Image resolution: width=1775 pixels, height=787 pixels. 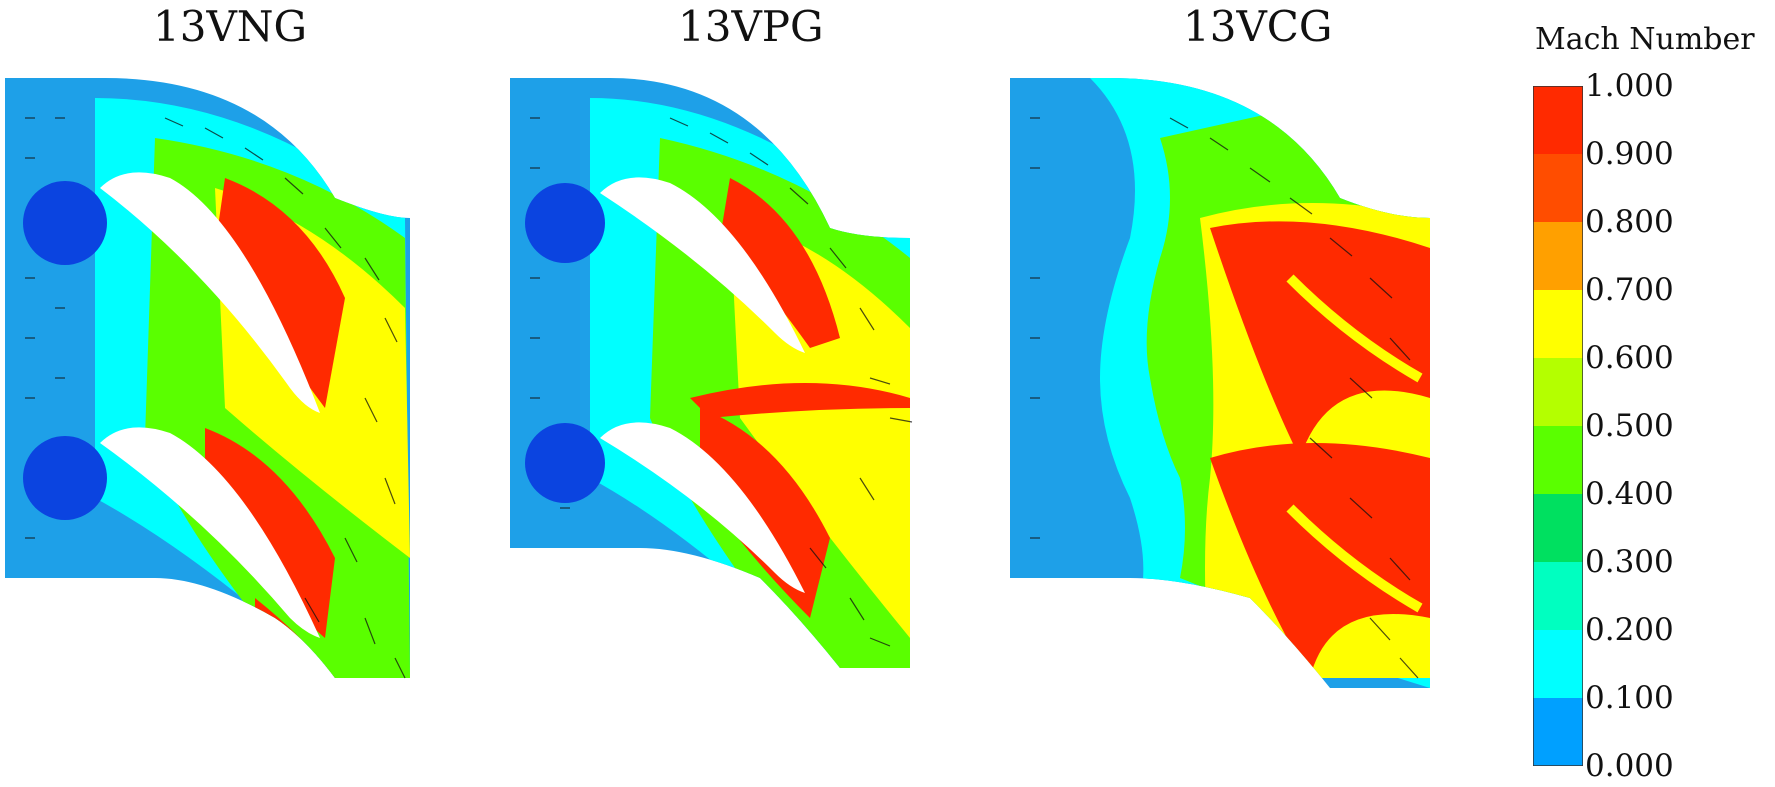 What do you see at coordinates (751, 26) in the screenshot?
I see `panel-title-13vpg: 13VPG` at bounding box center [751, 26].